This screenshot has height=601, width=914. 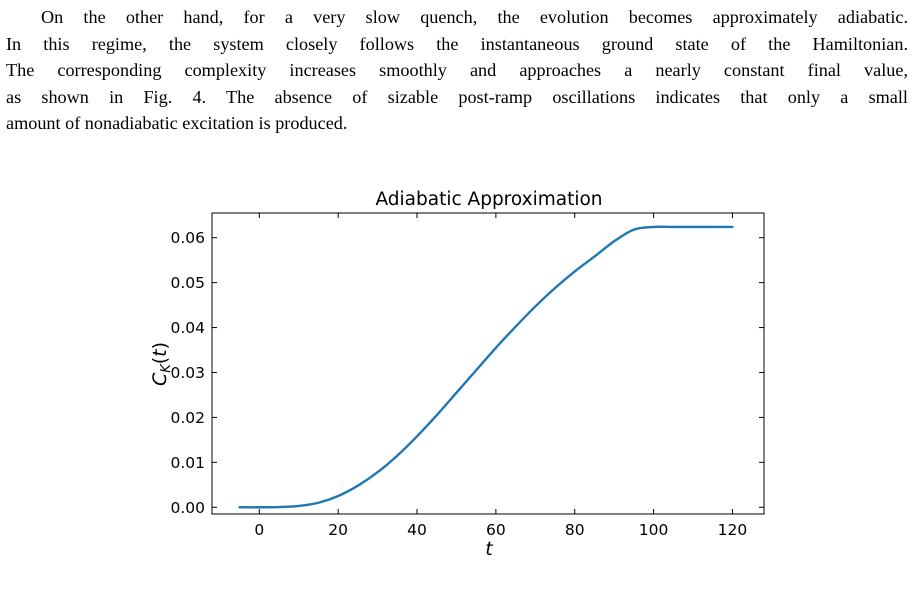 I want to click on x-tick-label: 40, so click(x=417, y=530).